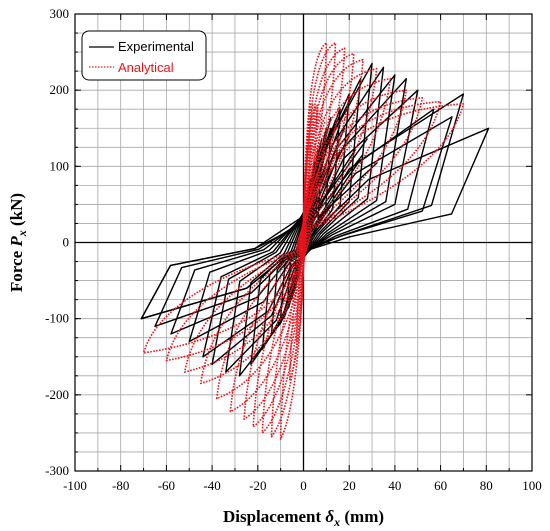 The height and width of the screenshot is (531, 550). Describe the element at coordinates (57, 318) in the screenshot. I see `y-tick-label: -100` at that location.